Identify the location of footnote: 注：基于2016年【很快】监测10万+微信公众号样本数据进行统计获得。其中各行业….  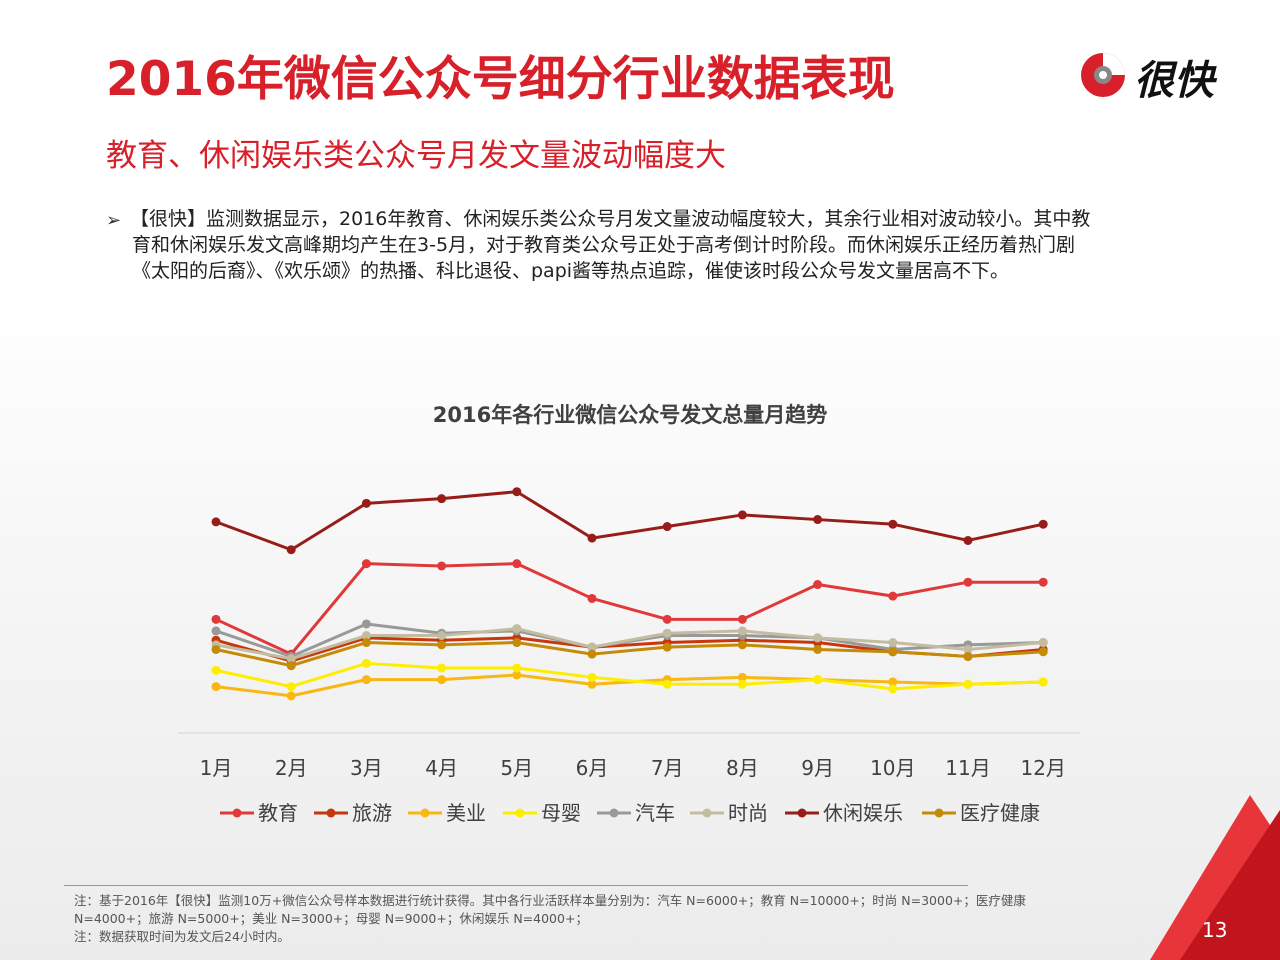
(619, 919).